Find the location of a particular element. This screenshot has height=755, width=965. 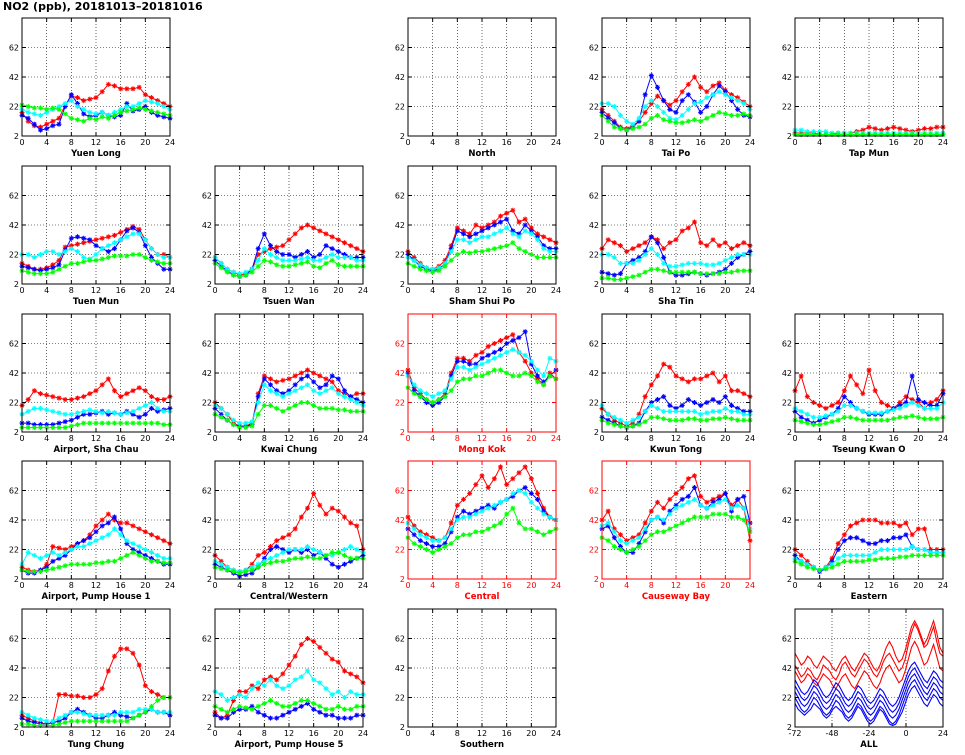

chart-title: Yuen Long is located at coordinates (95, 154).